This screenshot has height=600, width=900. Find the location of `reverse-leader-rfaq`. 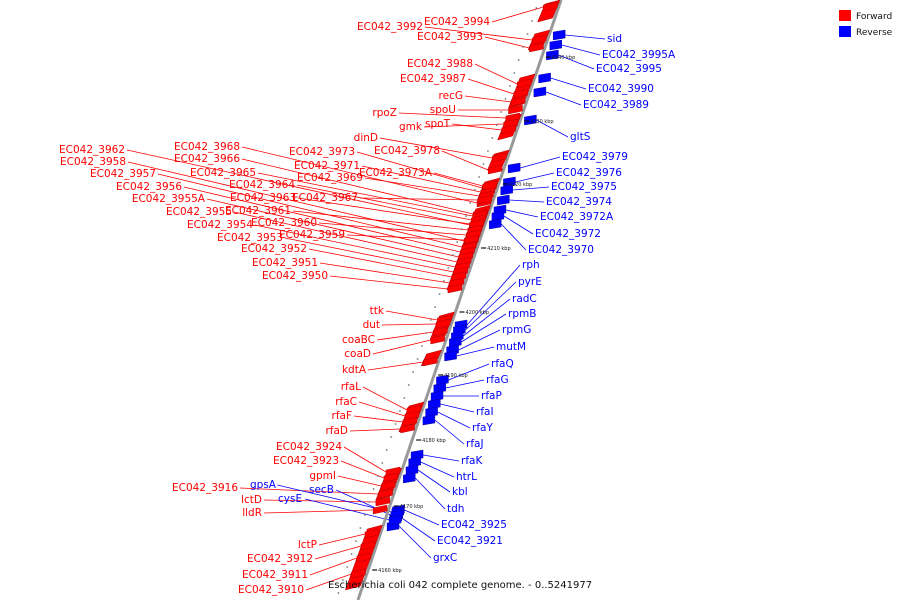

reverse-leader-rfaq is located at coordinates (469, 372).